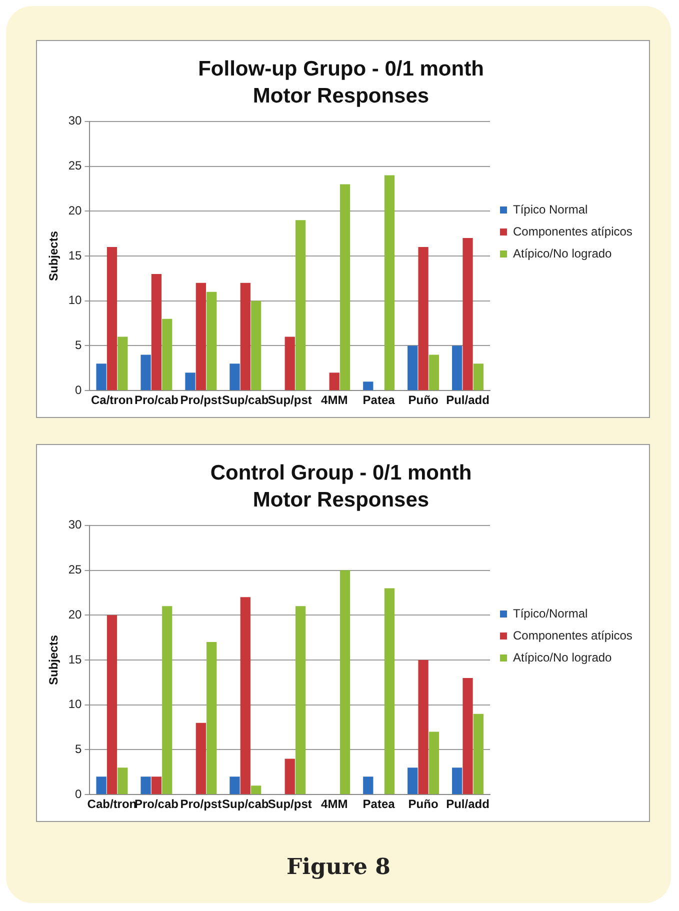 The image size is (679, 911). I want to click on x-tick-label: Ca/tron, so click(111, 400).